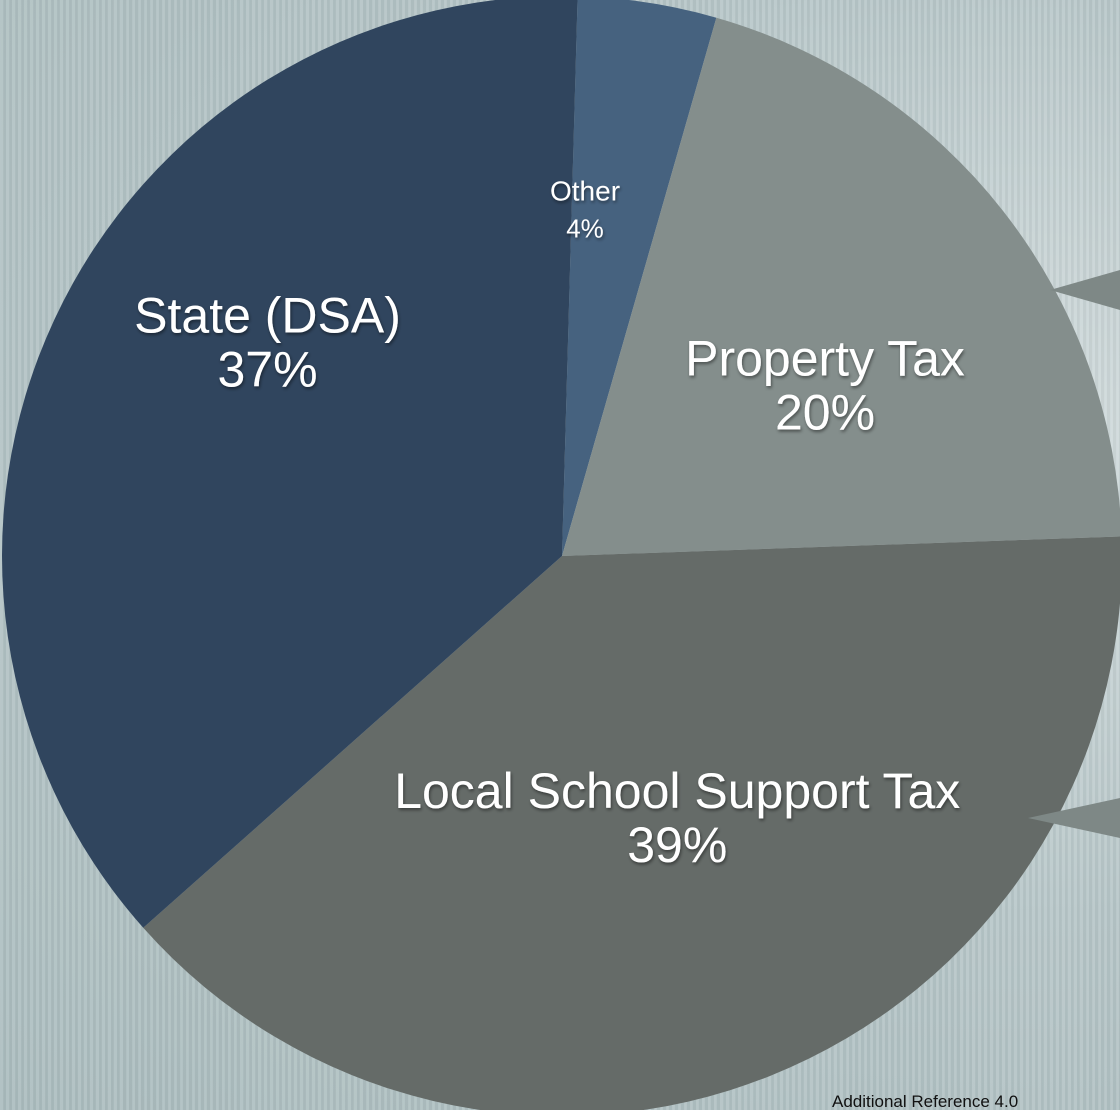  What do you see at coordinates (585, 229) in the screenshot?
I see `slice-value-other: 4%` at bounding box center [585, 229].